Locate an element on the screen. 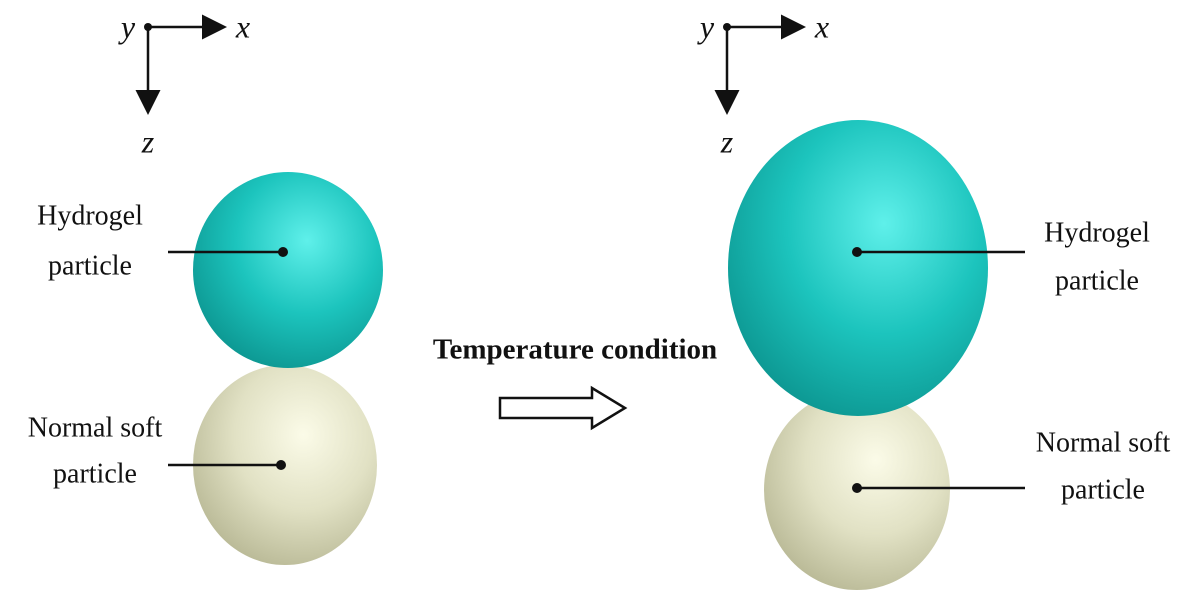  transition: Temperature condition is located at coordinates (575, 382).